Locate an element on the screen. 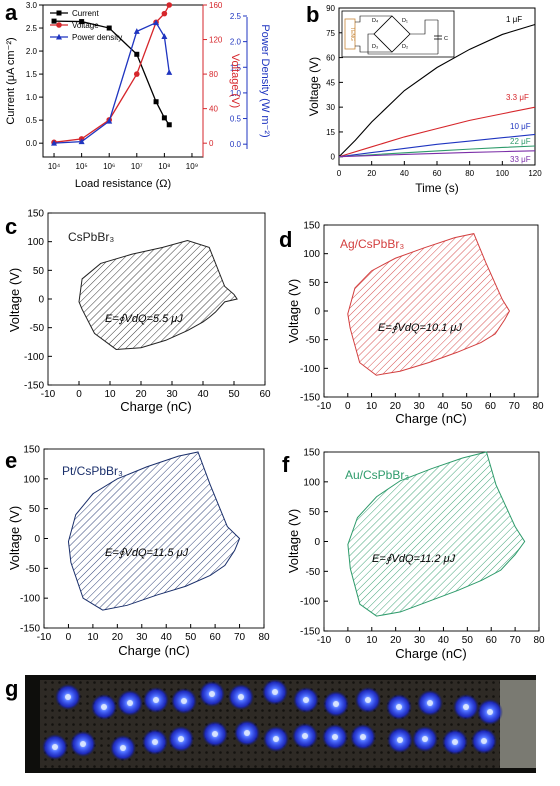 Image resolution: width=560 pixels, height=786 pixels. panel-f-xtick-label: 80 is located at coordinates (539, 640).